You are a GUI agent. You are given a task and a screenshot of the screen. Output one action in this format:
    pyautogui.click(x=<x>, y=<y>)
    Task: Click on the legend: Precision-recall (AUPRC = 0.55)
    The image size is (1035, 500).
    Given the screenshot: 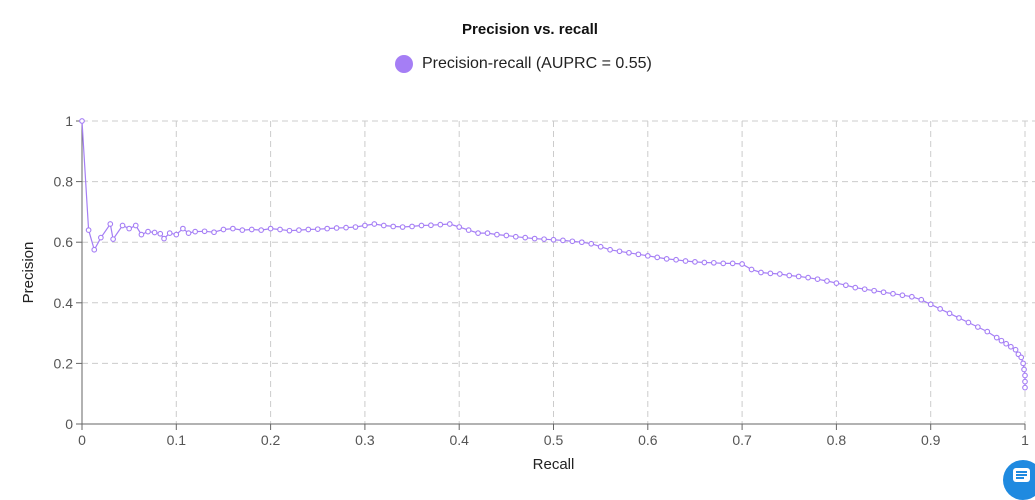 What is the action you would take?
    pyautogui.click(x=523, y=64)
    